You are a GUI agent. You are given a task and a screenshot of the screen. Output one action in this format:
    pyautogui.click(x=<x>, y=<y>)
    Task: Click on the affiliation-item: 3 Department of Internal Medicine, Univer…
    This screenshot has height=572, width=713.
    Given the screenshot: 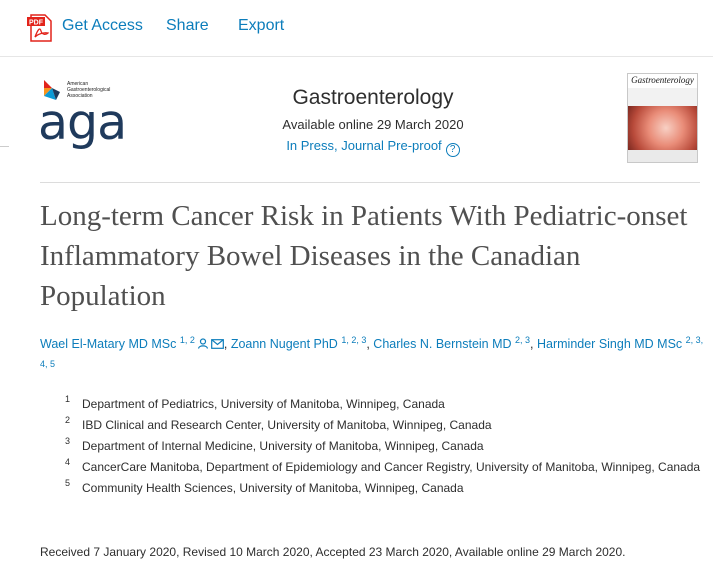 What is the action you would take?
    pyautogui.click(x=382, y=446)
    